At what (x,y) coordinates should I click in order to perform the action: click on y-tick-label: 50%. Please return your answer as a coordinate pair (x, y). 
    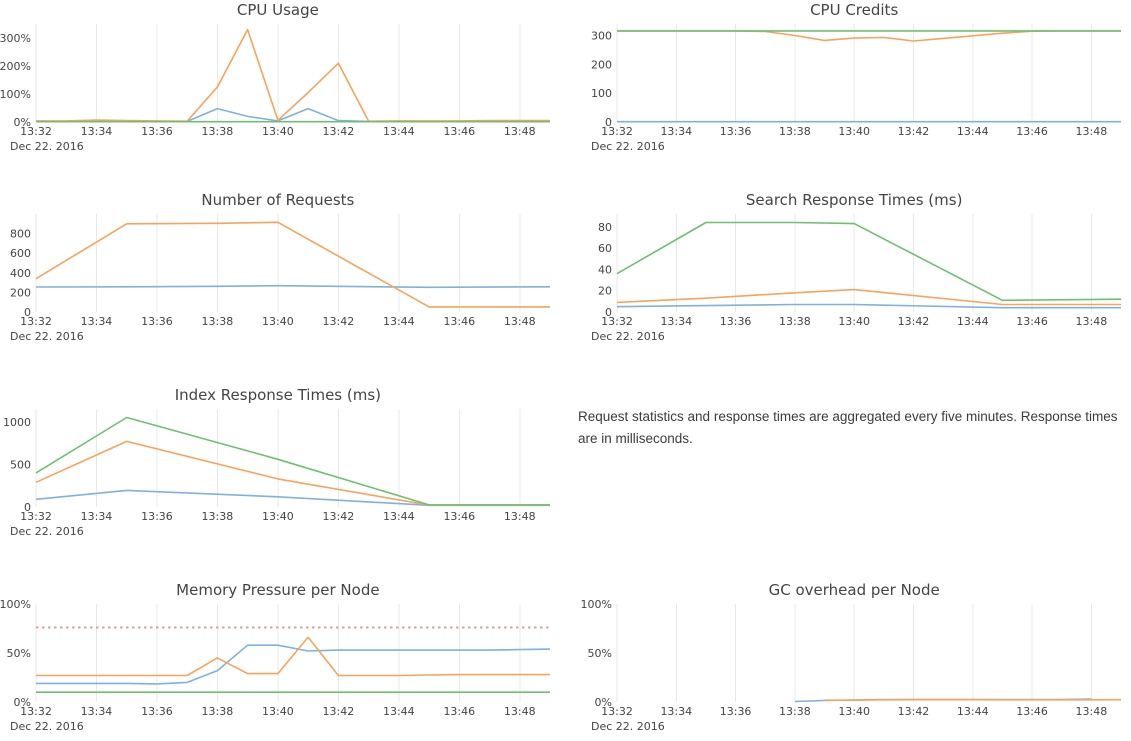
    Looking at the image, I should click on (19, 653).